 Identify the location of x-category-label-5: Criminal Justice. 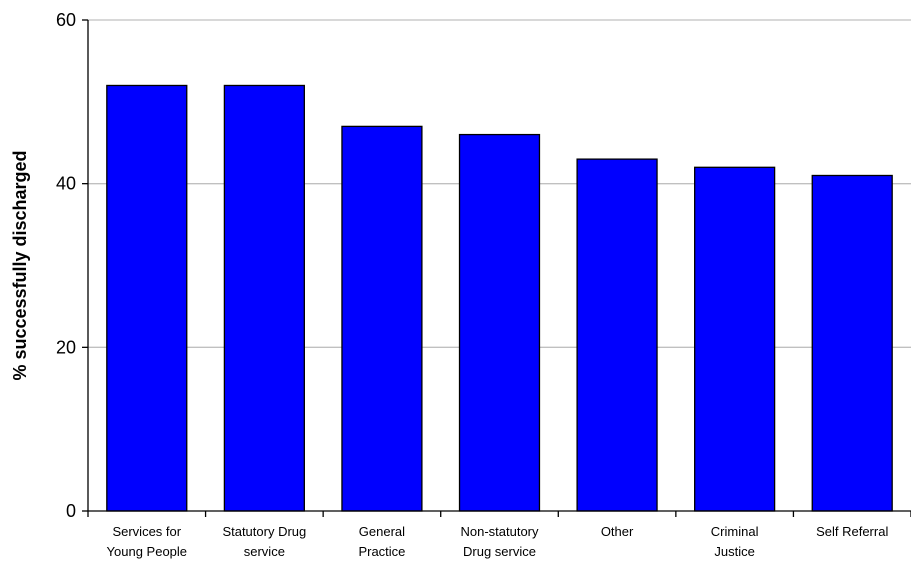
(735, 541).